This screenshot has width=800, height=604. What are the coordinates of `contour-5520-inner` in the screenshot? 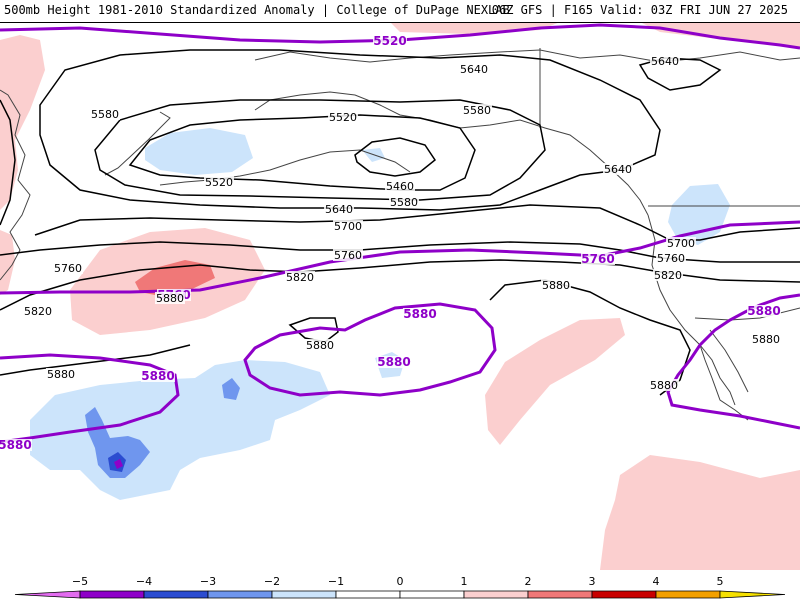 It's located at (302, 152).